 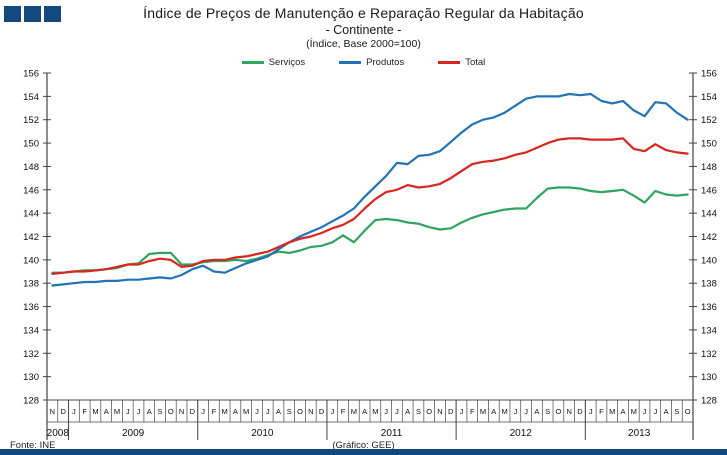 I want to click on legend-label-total: Total, so click(x=475, y=62).